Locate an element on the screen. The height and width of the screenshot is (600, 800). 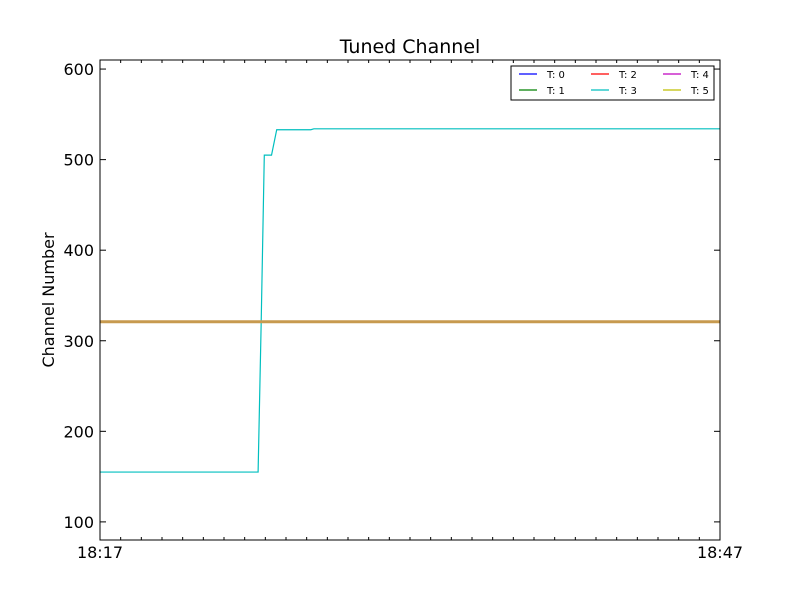
legend: T: 0 T: 1 T: 2 T: 3 T: 4 T: 5 is located at coordinates (612, 83).